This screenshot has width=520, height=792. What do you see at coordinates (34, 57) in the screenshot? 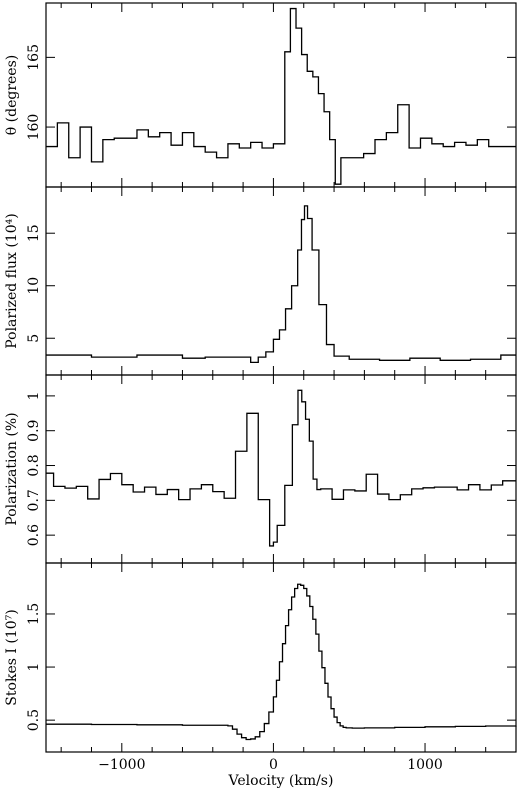
I see `y-tick-label: 165` at bounding box center [34, 57].